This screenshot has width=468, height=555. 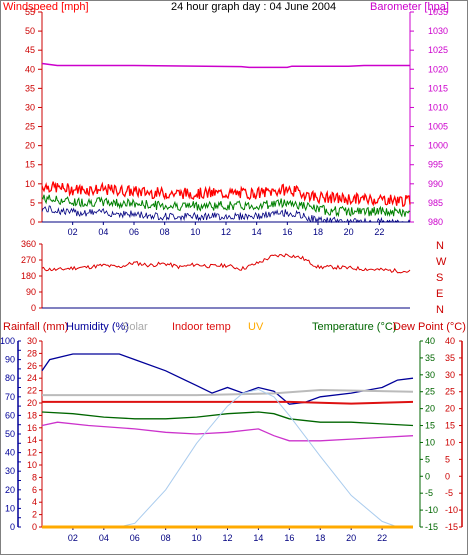 I want to click on windspeed-tick-label: 45, so click(x=30, y=50).